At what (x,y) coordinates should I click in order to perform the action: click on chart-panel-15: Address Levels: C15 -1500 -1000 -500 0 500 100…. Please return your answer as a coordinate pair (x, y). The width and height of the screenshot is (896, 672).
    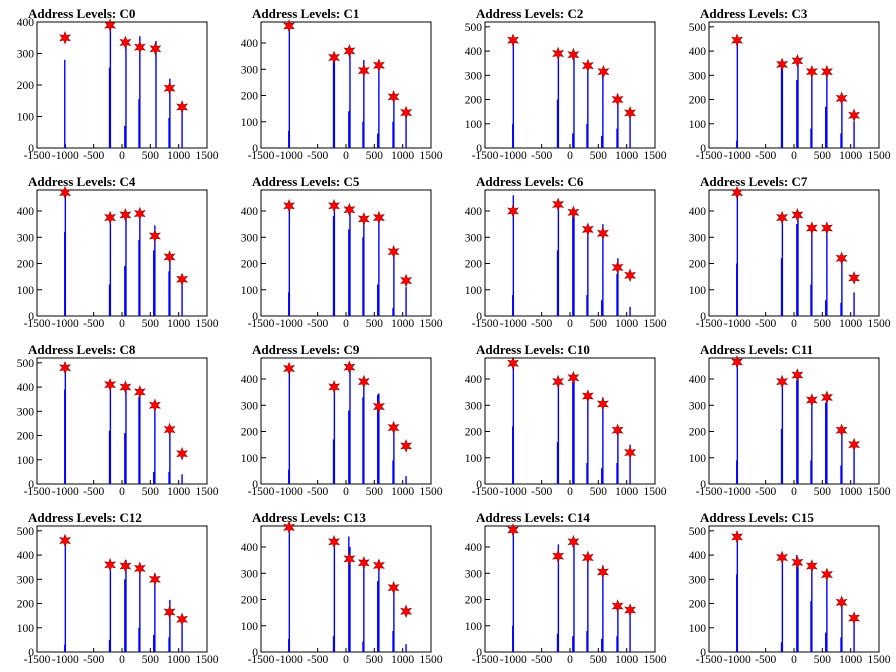
    Looking at the image, I should click on (790, 588).